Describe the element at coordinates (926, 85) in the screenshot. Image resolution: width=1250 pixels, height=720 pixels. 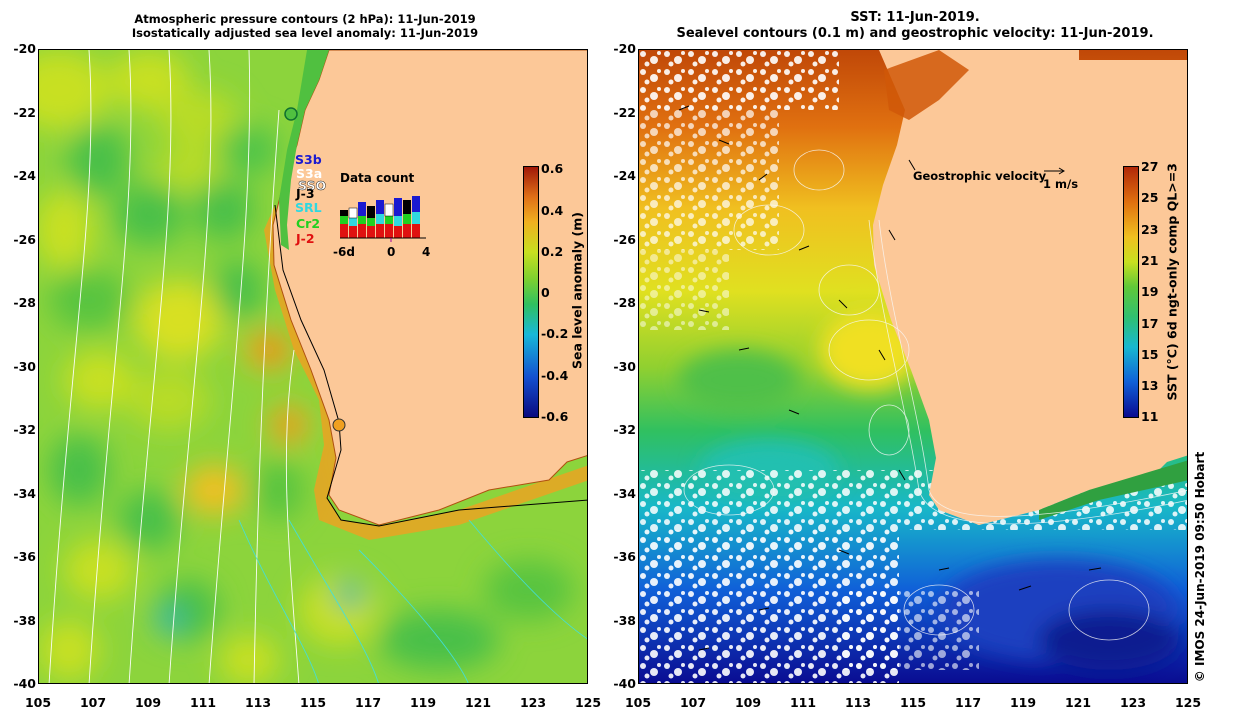
I see `inland-warm-shelf` at that location.